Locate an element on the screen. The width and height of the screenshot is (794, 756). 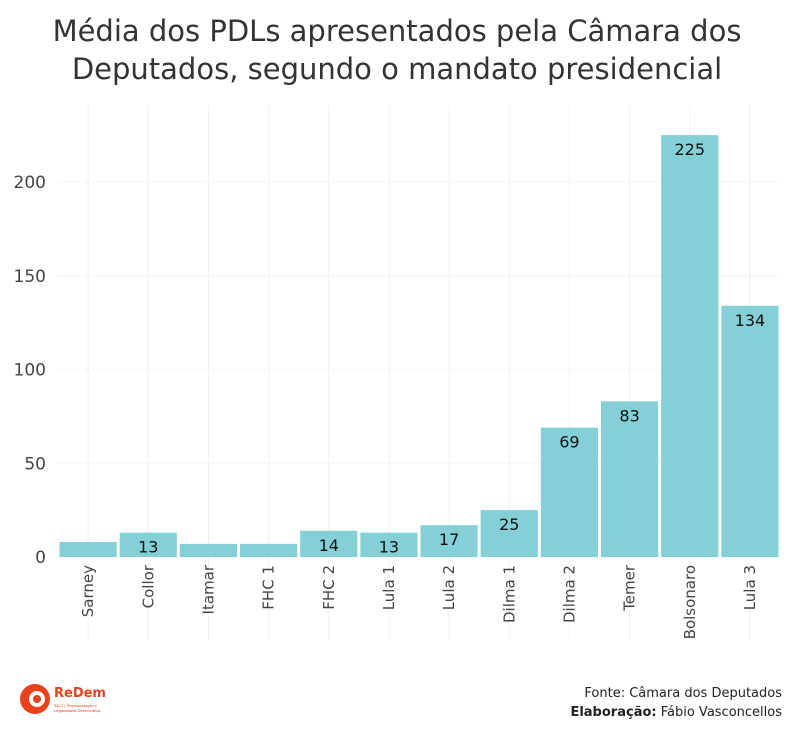
redem-logo-icon is located at coordinates (35, 699).